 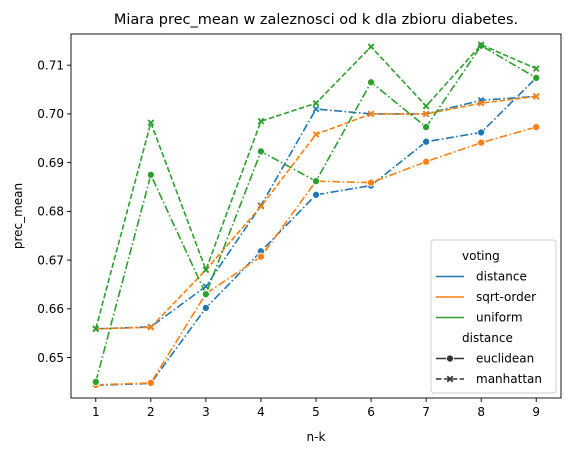 I want to click on legend-label: manhattan, so click(x=509, y=379).